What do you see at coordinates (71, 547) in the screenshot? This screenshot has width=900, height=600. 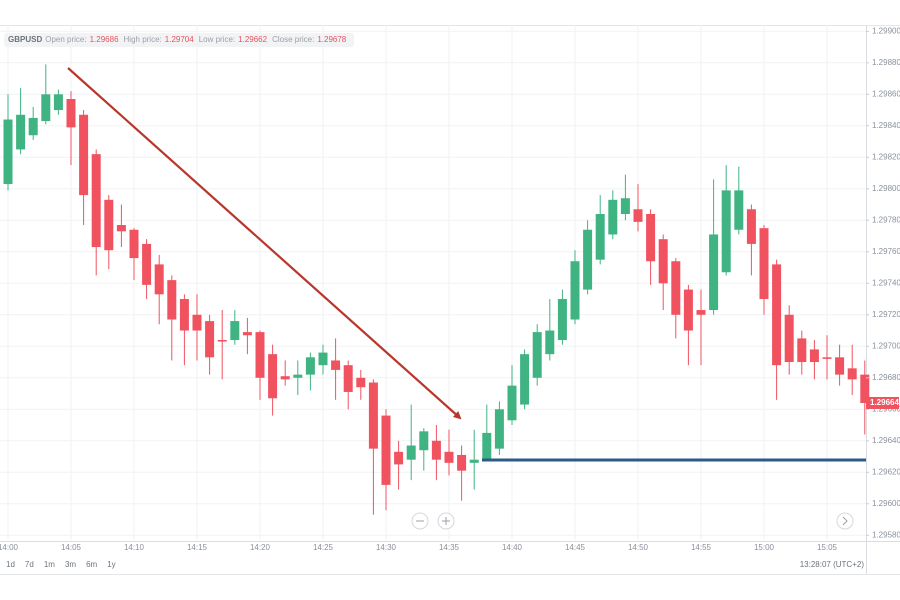 I see `x-tick-label: 14:05` at bounding box center [71, 547].